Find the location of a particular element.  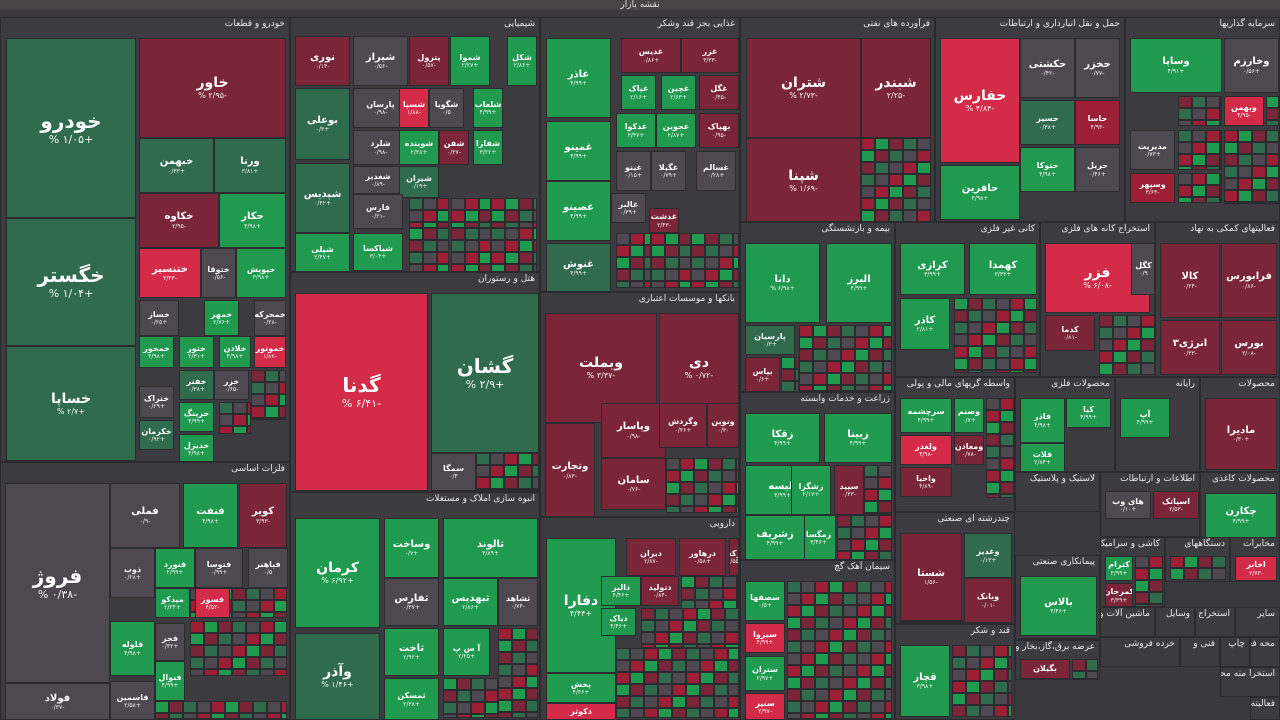

stock-tile: قچار ۳/۹۸+ is located at coordinates (925, 681).